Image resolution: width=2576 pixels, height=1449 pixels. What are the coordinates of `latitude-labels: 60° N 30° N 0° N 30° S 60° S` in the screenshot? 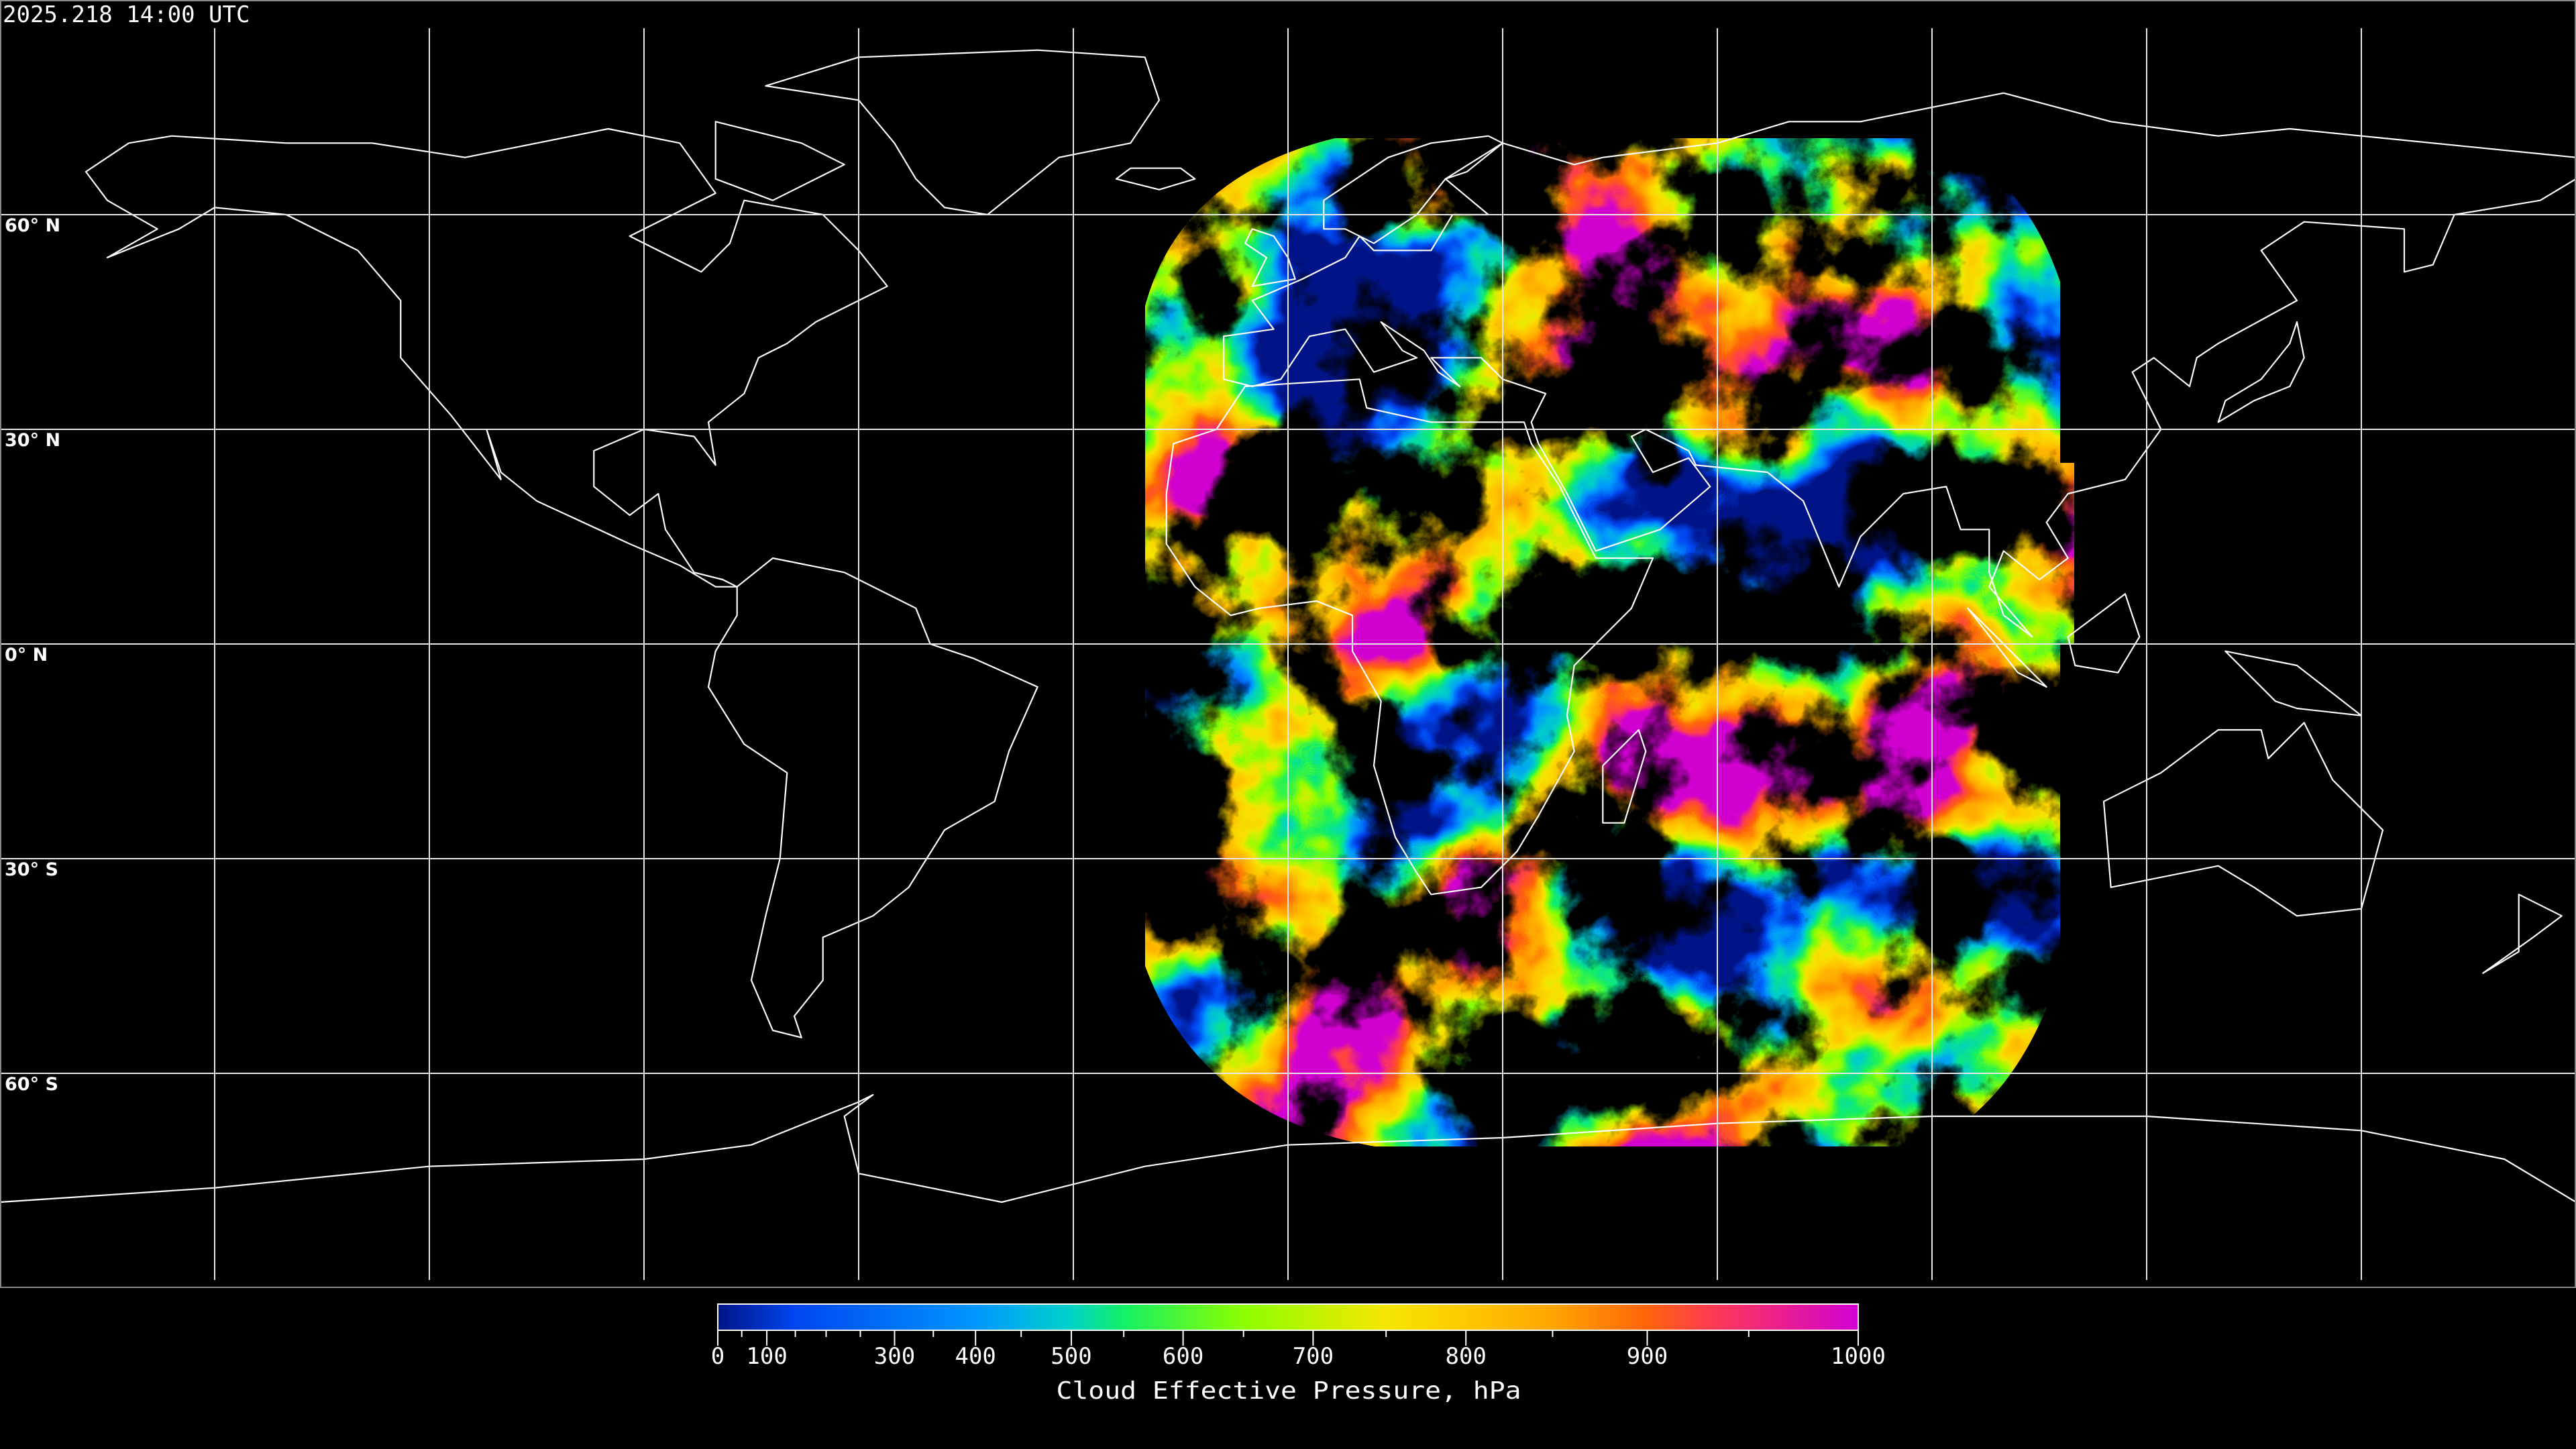 It's located at (32, 655).